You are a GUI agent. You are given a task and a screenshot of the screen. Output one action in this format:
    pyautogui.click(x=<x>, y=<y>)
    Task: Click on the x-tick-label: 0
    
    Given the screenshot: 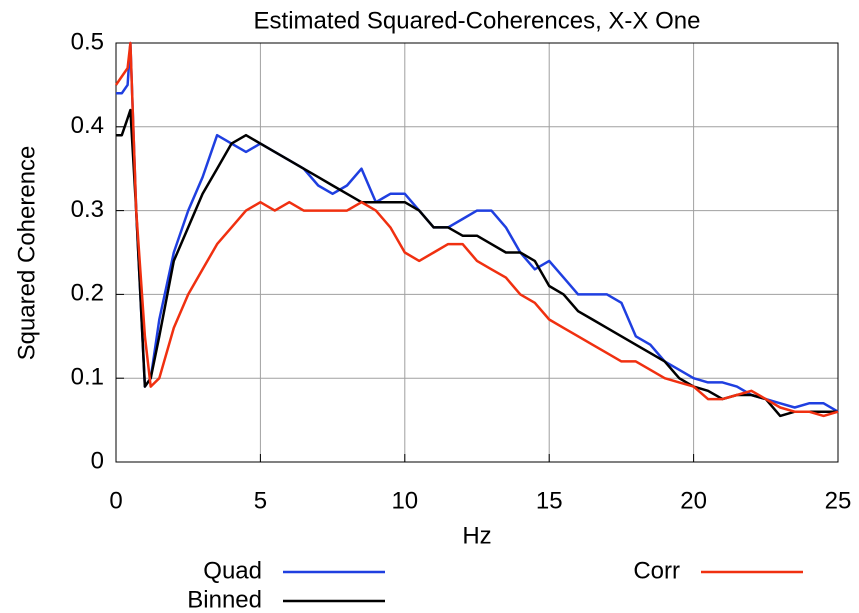 What is the action you would take?
    pyautogui.click(x=115, y=500)
    